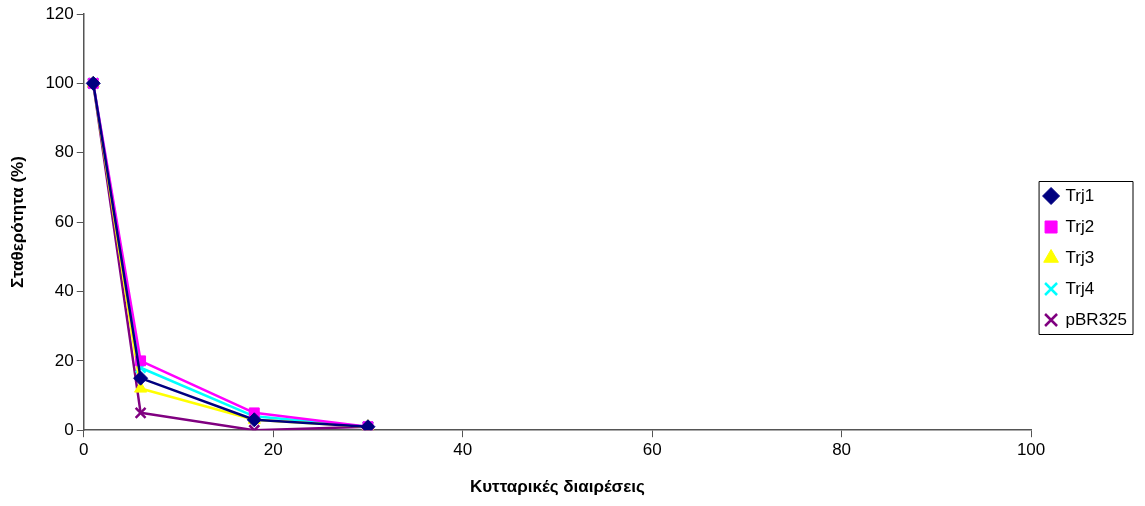 The image size is (1145, 506). Describe the element at coordinates (463, 450) in the screenshot. I see `x-tick-label: 40` at that location.